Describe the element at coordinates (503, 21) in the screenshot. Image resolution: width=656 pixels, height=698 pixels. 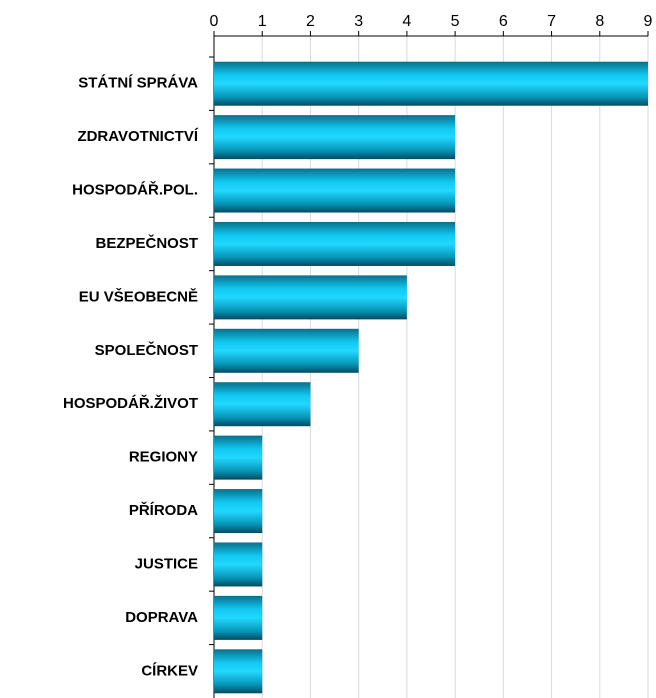
I see `x-tick-label: 6` at that location.